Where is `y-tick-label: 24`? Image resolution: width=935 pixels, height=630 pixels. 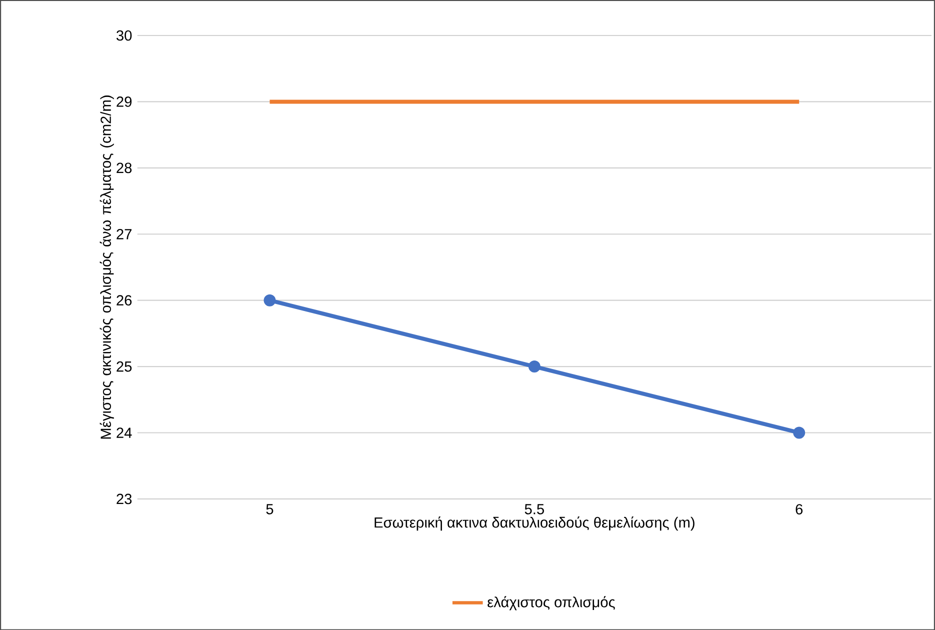 y-tick-label: 24 is located at coordinates (124, 432).